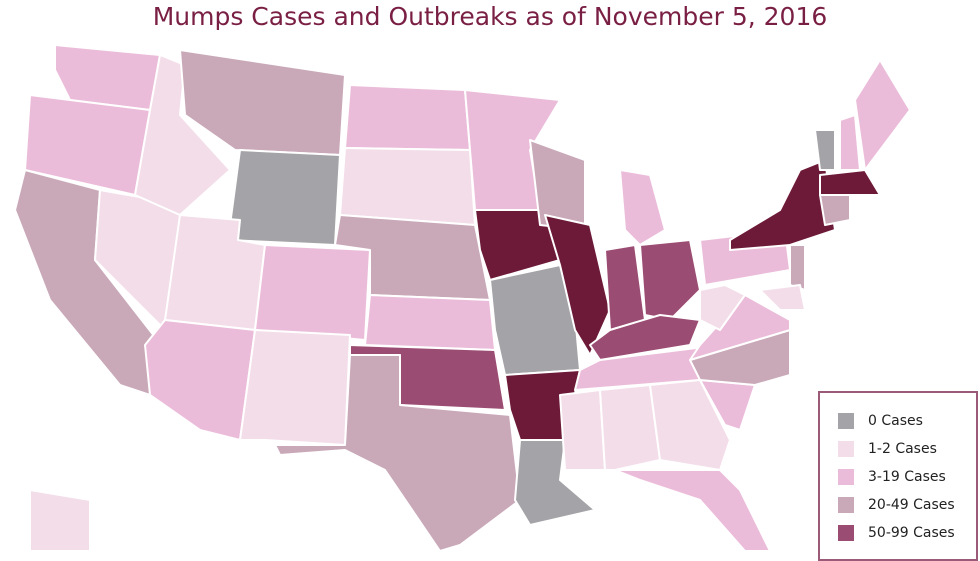 Image resolution: width=980 pixels, height=561 pixels. What do you see at coordinates (284, 197) in the screenshot?
I see `state-wy` at bounding box center [284, 197].